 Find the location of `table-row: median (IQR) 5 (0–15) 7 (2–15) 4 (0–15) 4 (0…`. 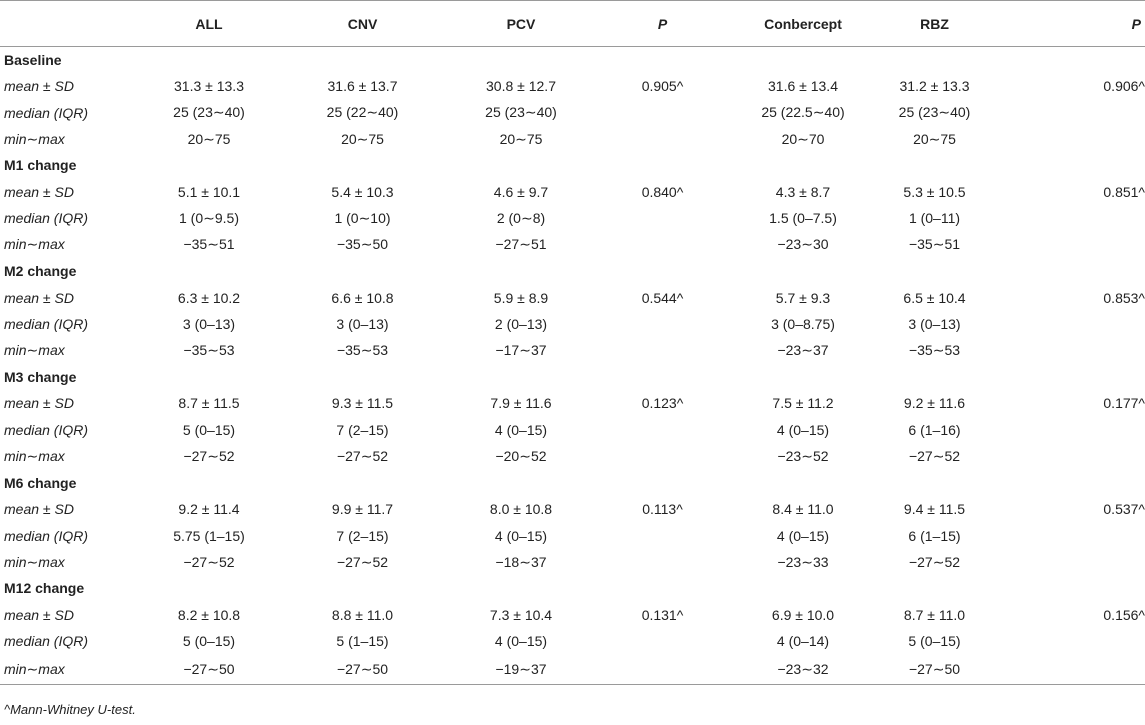

table-row: median (IQR) 5 (0–15) 7 (2–15) 4 (0–15) 4 (0… is located at coordinates (572, 430).